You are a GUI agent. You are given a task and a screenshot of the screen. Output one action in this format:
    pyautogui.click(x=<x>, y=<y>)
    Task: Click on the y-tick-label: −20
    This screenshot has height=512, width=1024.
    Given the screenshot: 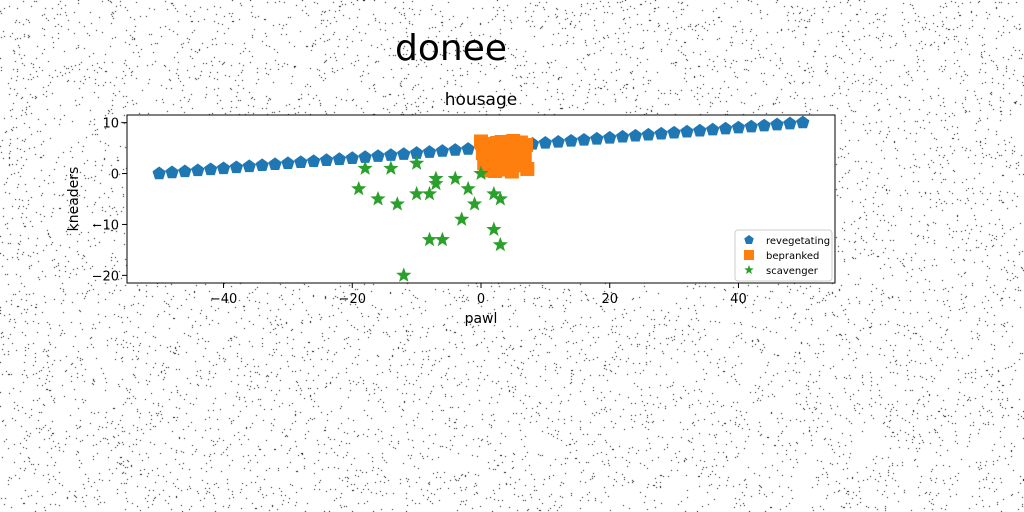 What is the action you would take?
    pyautogui.click(x=105, y=276)
    